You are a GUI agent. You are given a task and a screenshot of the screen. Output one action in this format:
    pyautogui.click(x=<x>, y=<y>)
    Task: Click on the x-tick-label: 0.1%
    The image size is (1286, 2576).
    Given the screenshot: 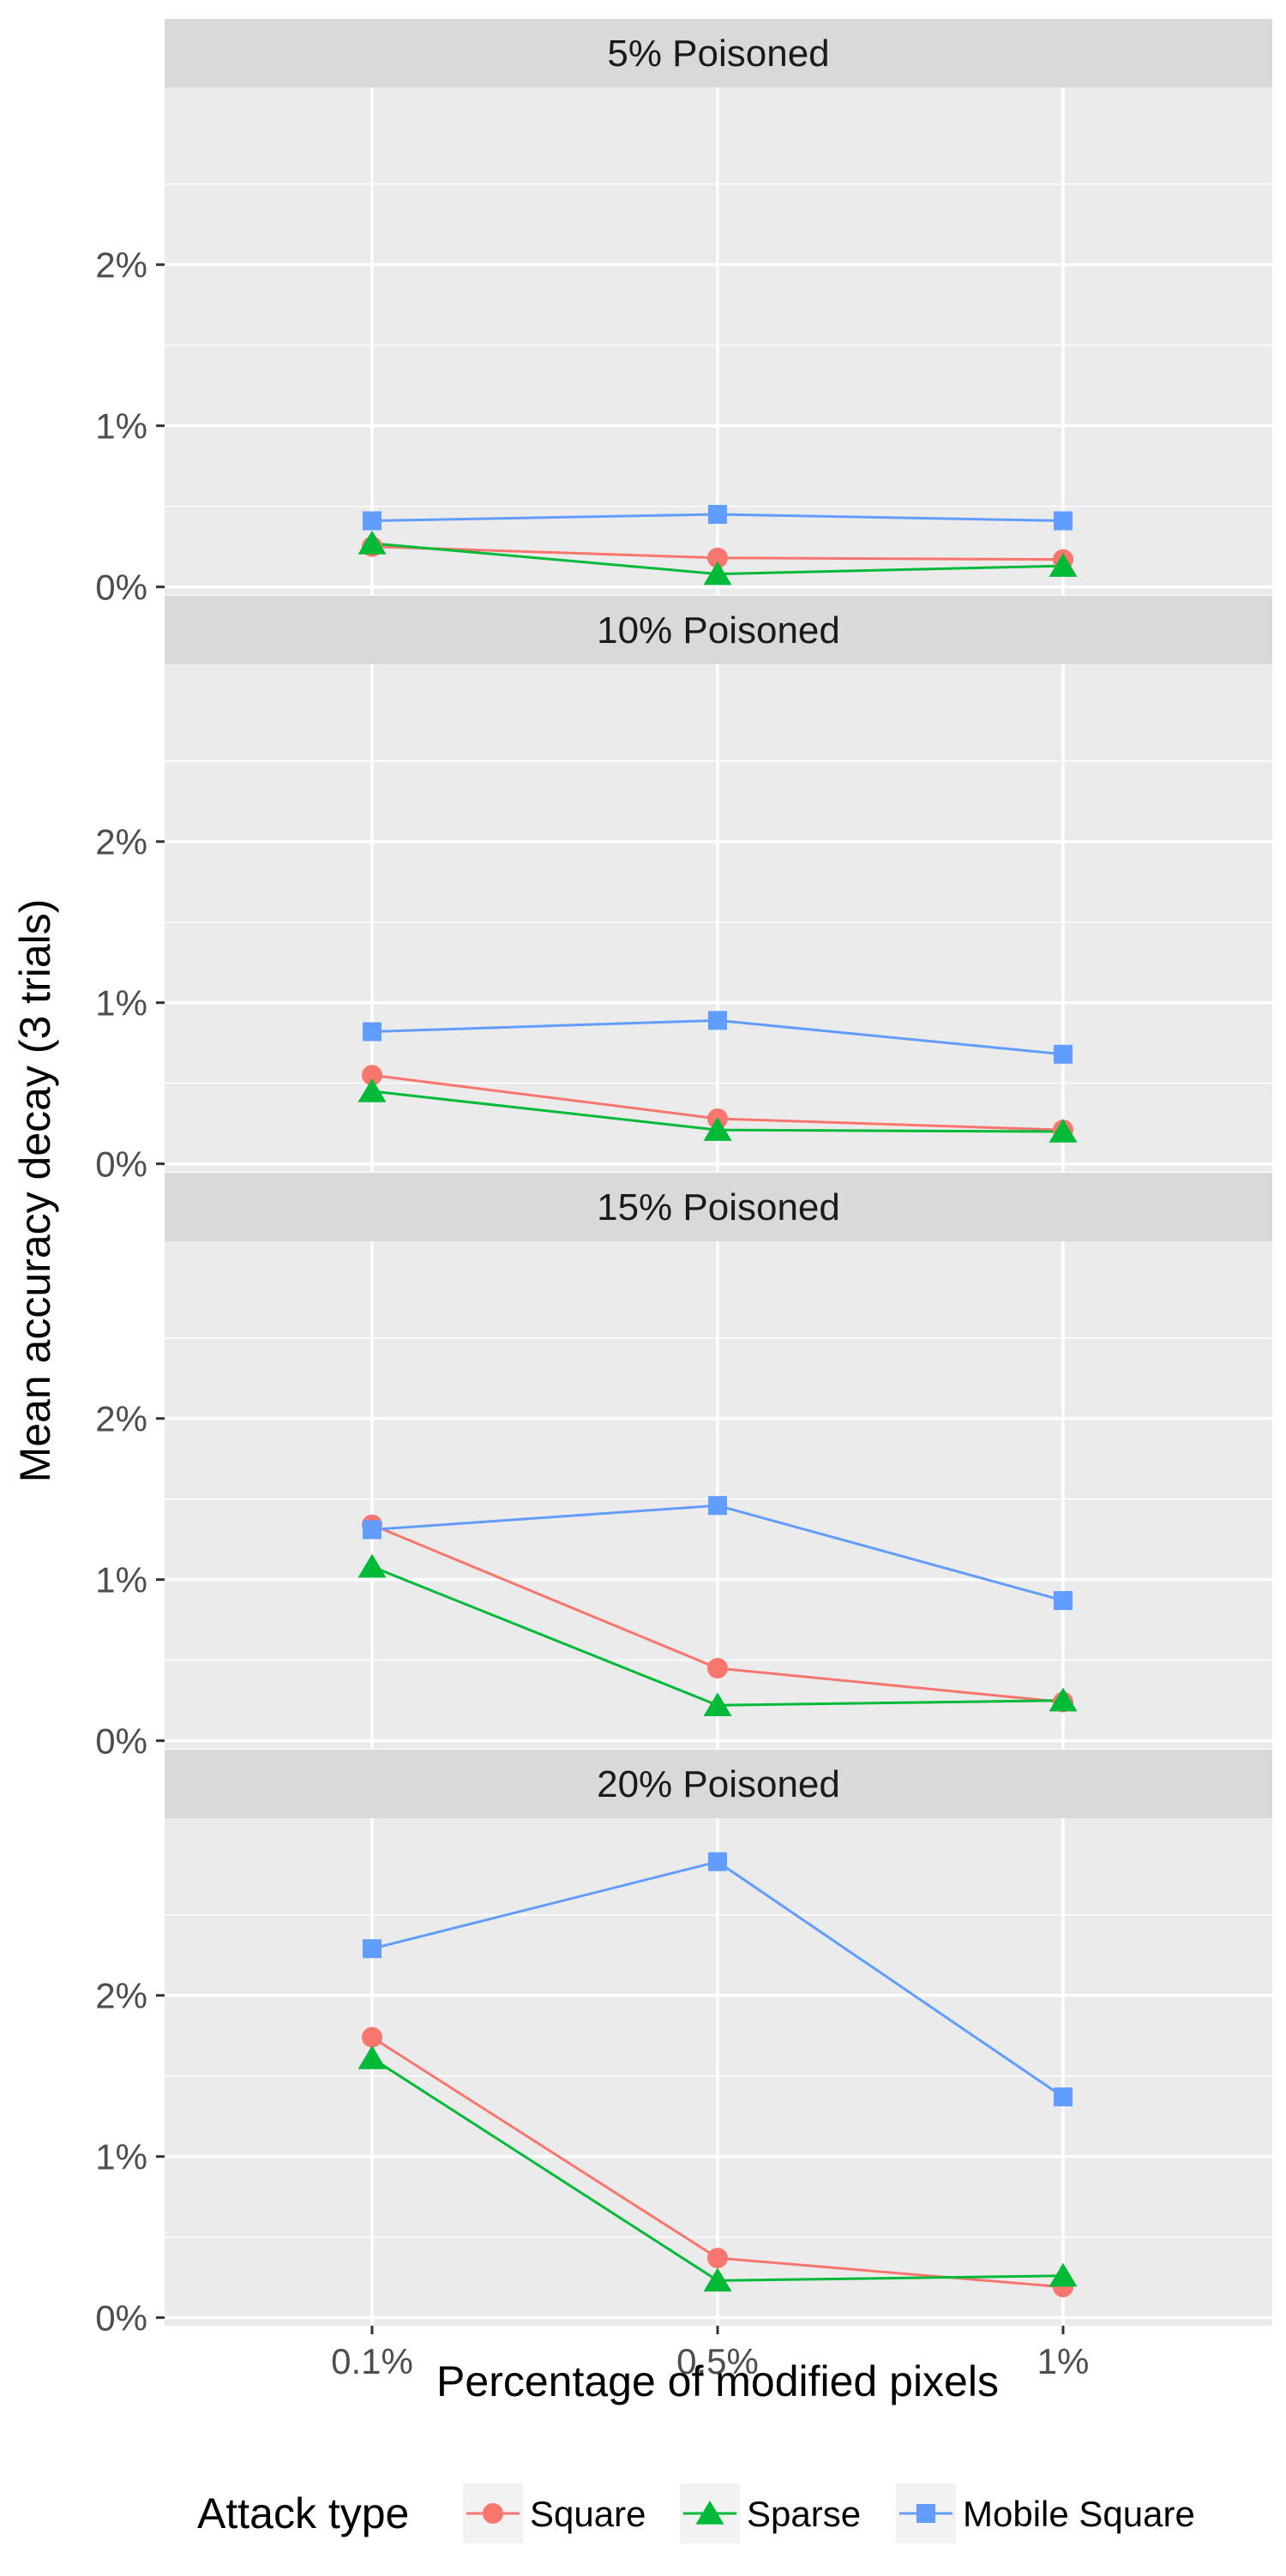 What is the action you would take?
    pyautogui.click(x=372, y=2361)
    